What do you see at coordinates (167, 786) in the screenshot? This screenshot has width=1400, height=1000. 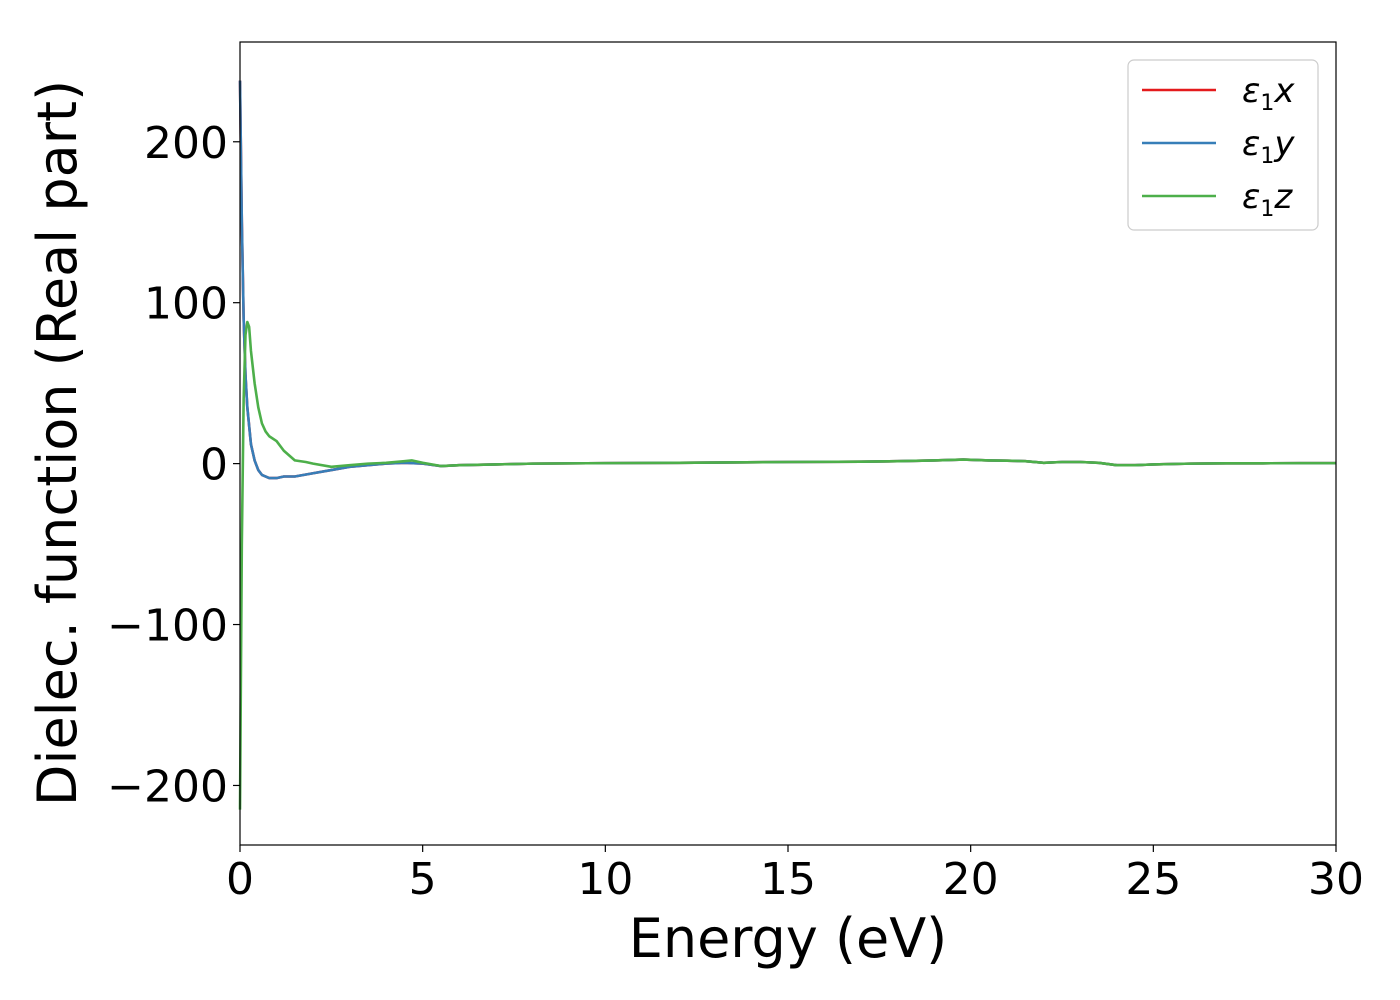 I see `y-tick-label: −200` at bounding box center [167, 786].